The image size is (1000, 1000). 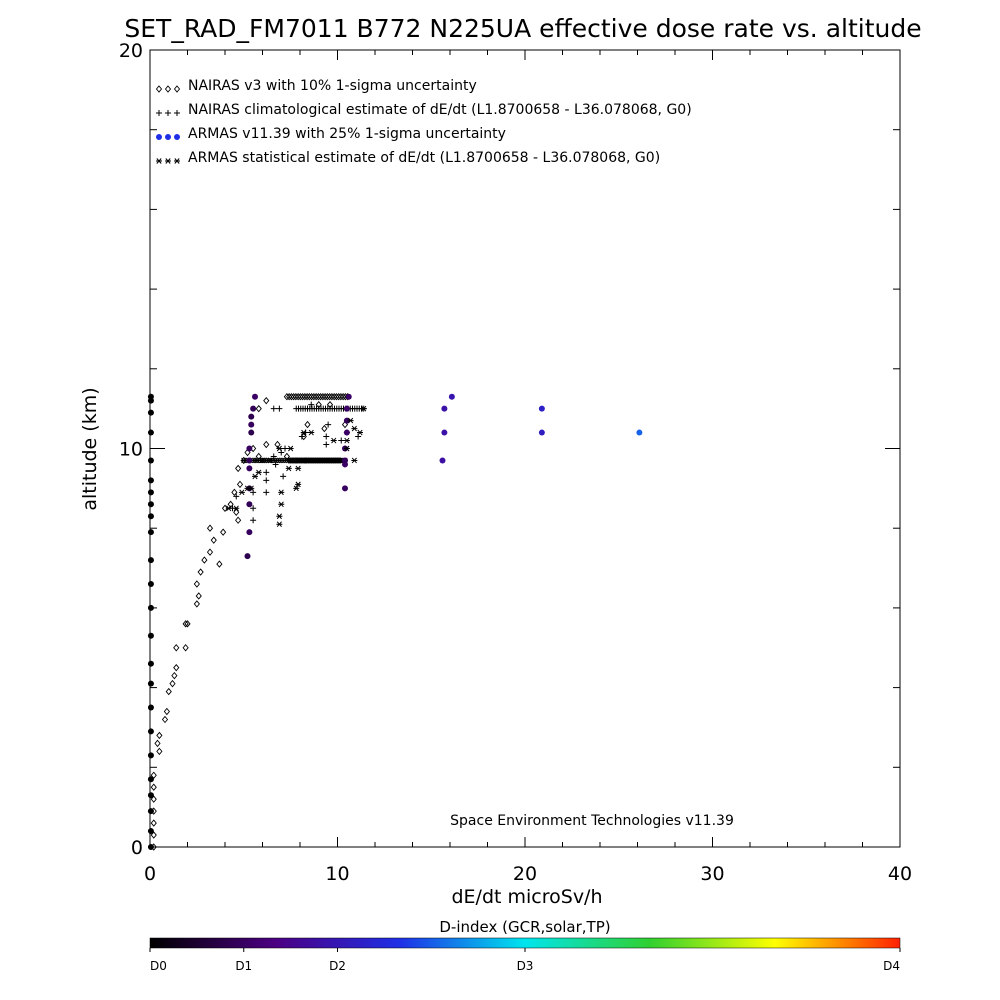 I want to click on colorbar-ticks: D0 D1 D2 D3 D4, so click(x=525, y=960).